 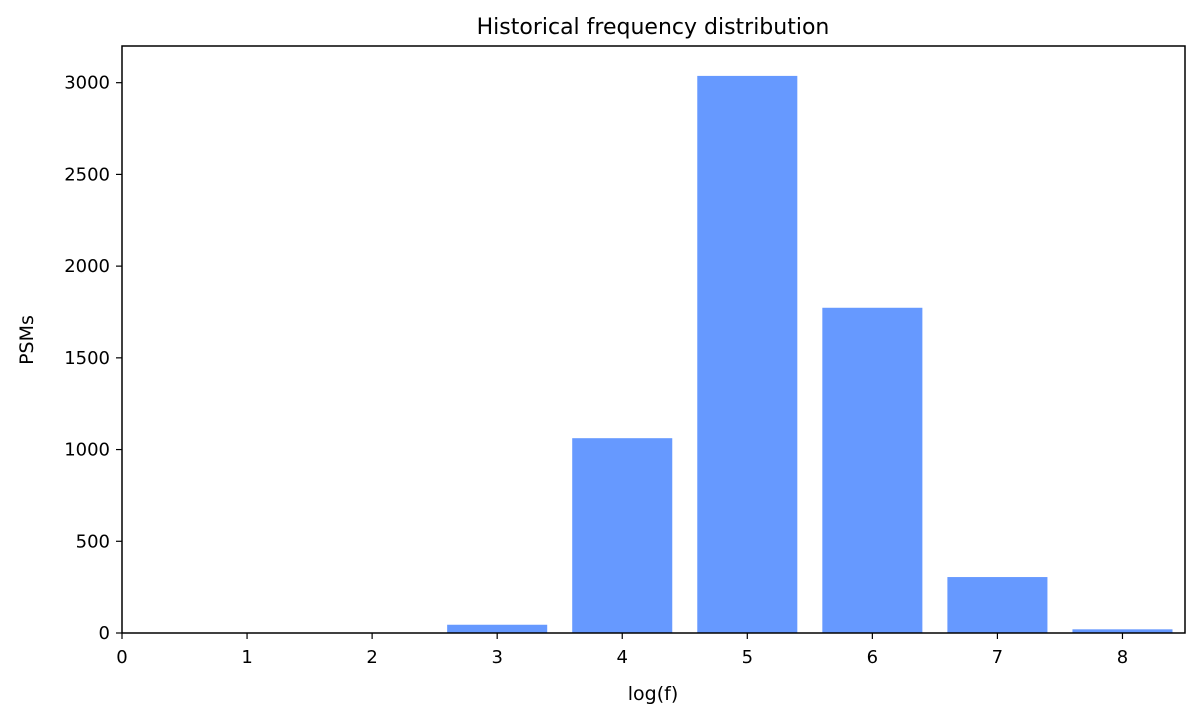 What do you see at coordinates (246, 657) in the screenshot?
I see `x-tick-label: 1` at bounding box center [246, 657].